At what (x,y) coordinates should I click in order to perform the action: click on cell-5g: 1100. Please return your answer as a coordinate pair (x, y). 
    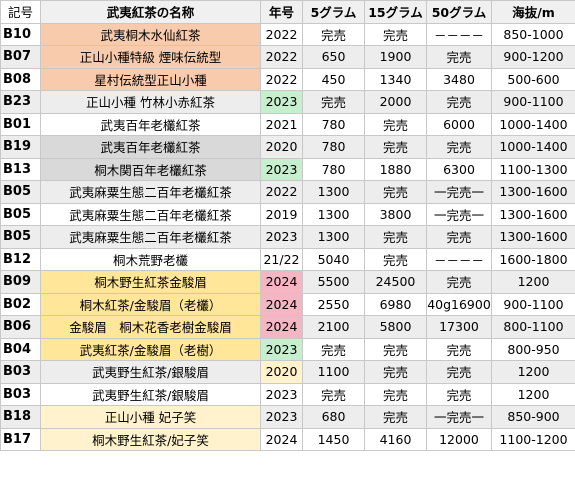
    Looking at the image, I should click on (333, 372).